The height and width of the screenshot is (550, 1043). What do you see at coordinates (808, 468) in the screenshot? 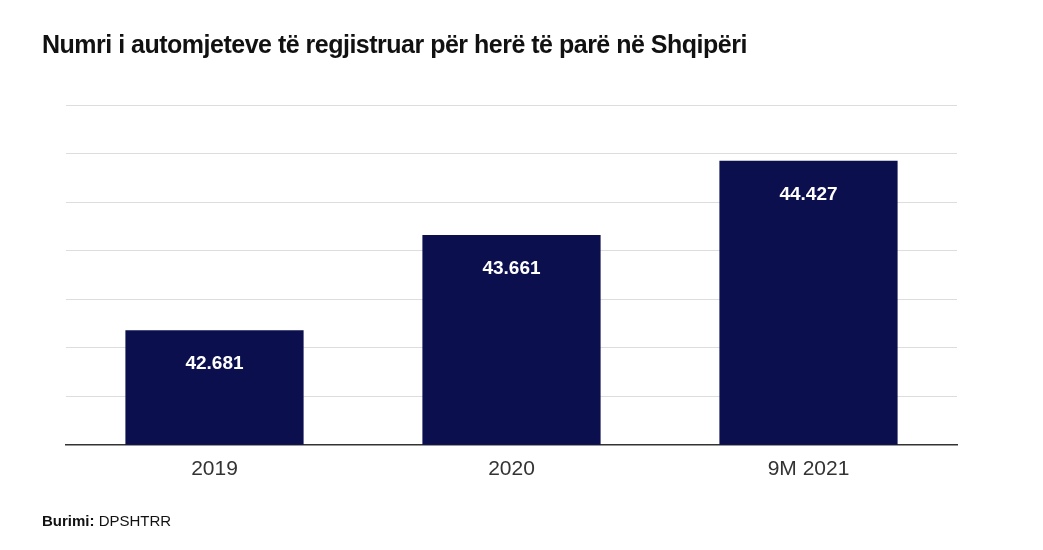
I see `x-tick-label: 9M 2021` at bounding box center [808, 468].